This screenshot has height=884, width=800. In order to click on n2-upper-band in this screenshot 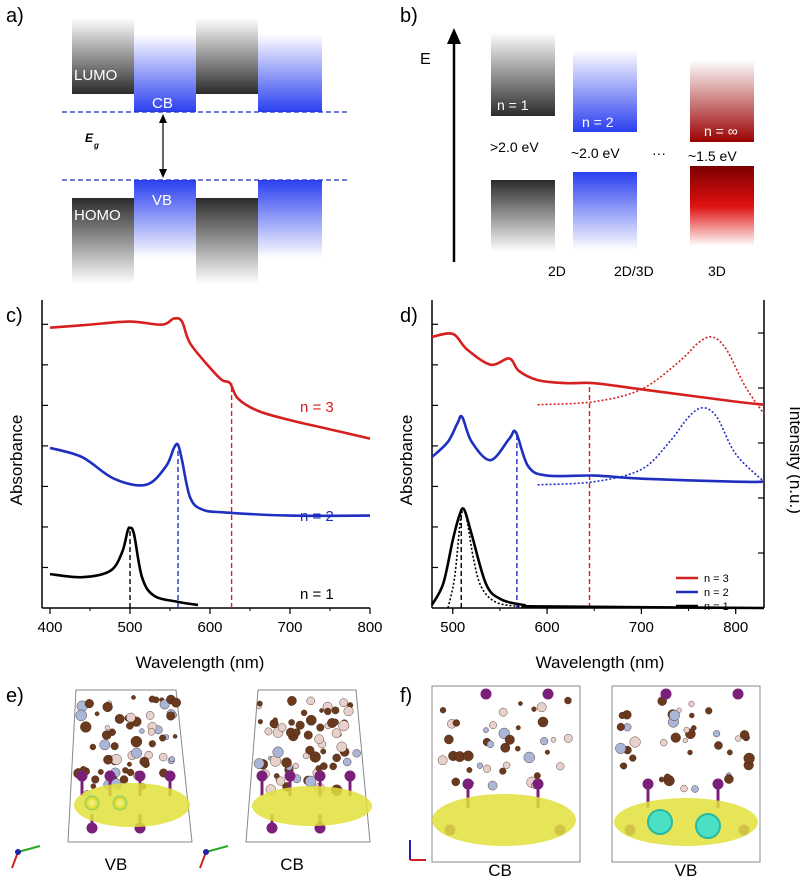, I will do `click(605, 91)`.